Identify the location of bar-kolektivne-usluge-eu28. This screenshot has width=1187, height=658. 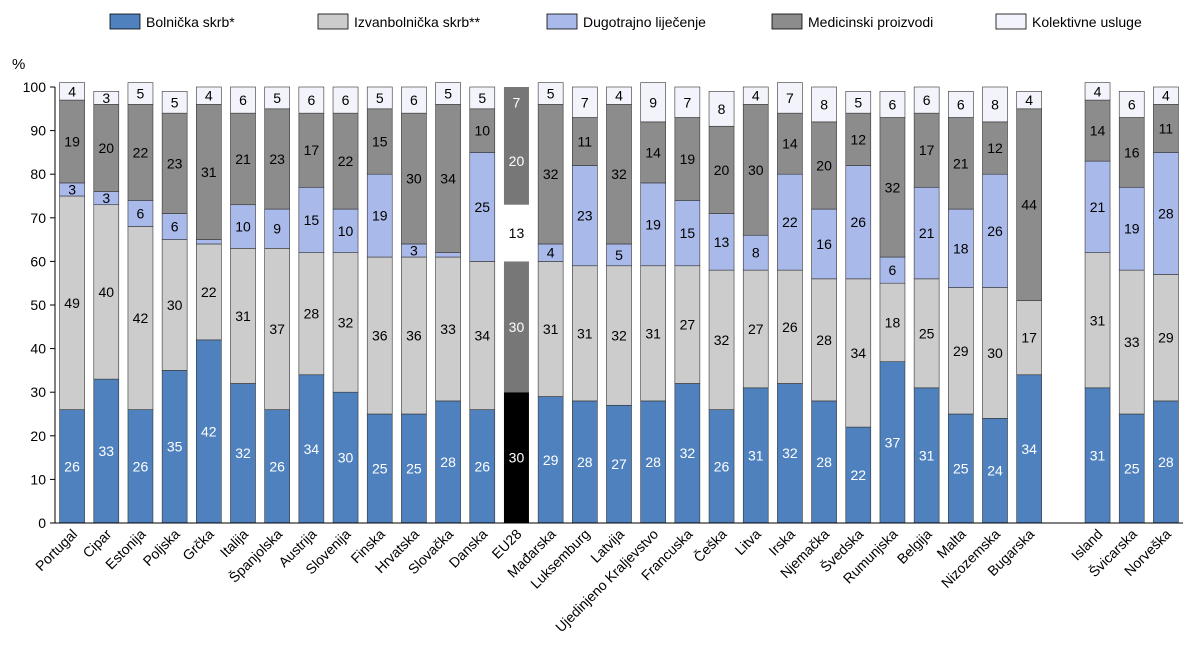
(516, 102).